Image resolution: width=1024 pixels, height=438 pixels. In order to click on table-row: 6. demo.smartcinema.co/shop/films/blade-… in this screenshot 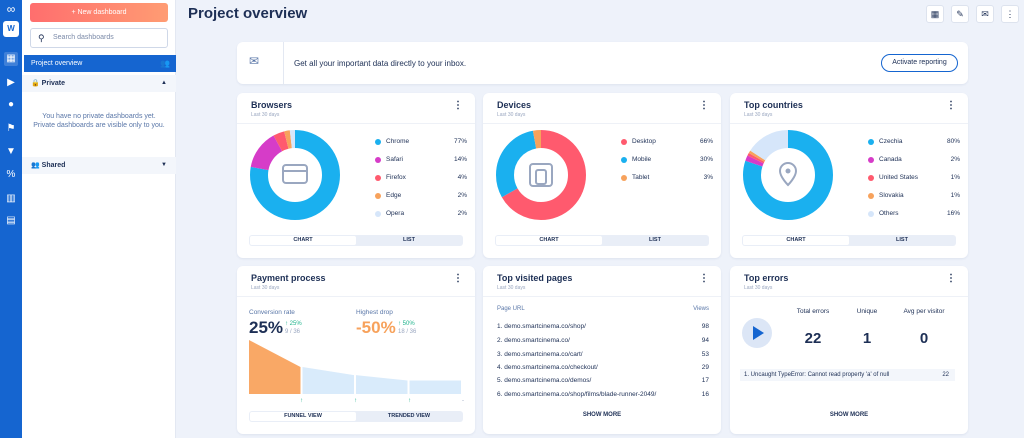, I will do `click(603, 397)`.